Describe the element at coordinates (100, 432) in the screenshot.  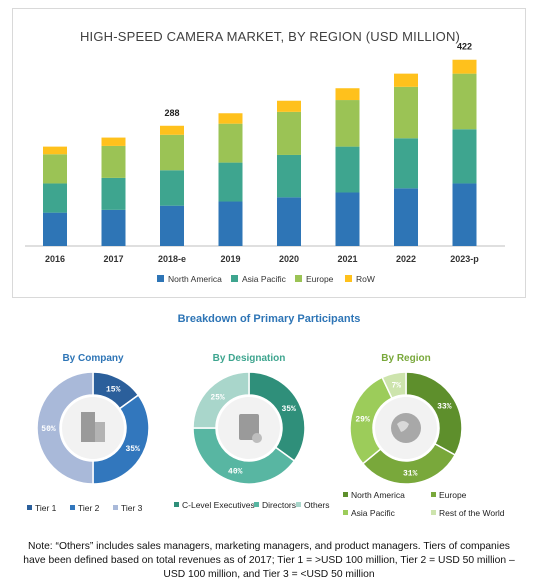
I see `building-annex-icon` at that location.